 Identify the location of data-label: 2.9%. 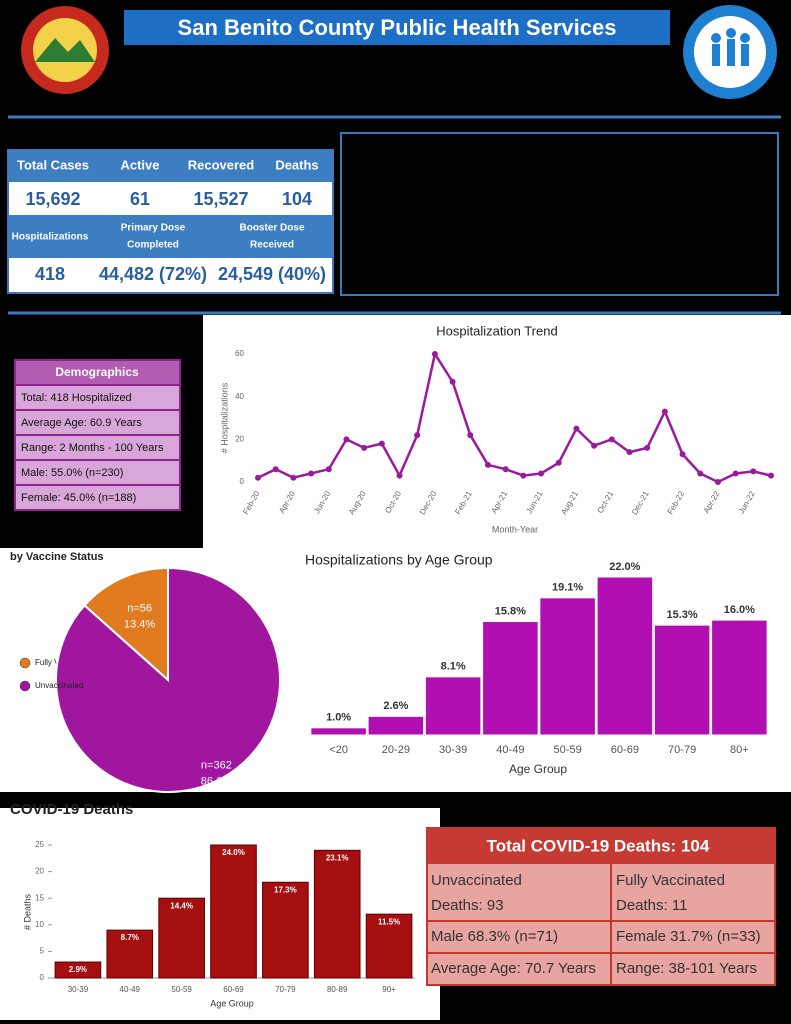
(78, 969).